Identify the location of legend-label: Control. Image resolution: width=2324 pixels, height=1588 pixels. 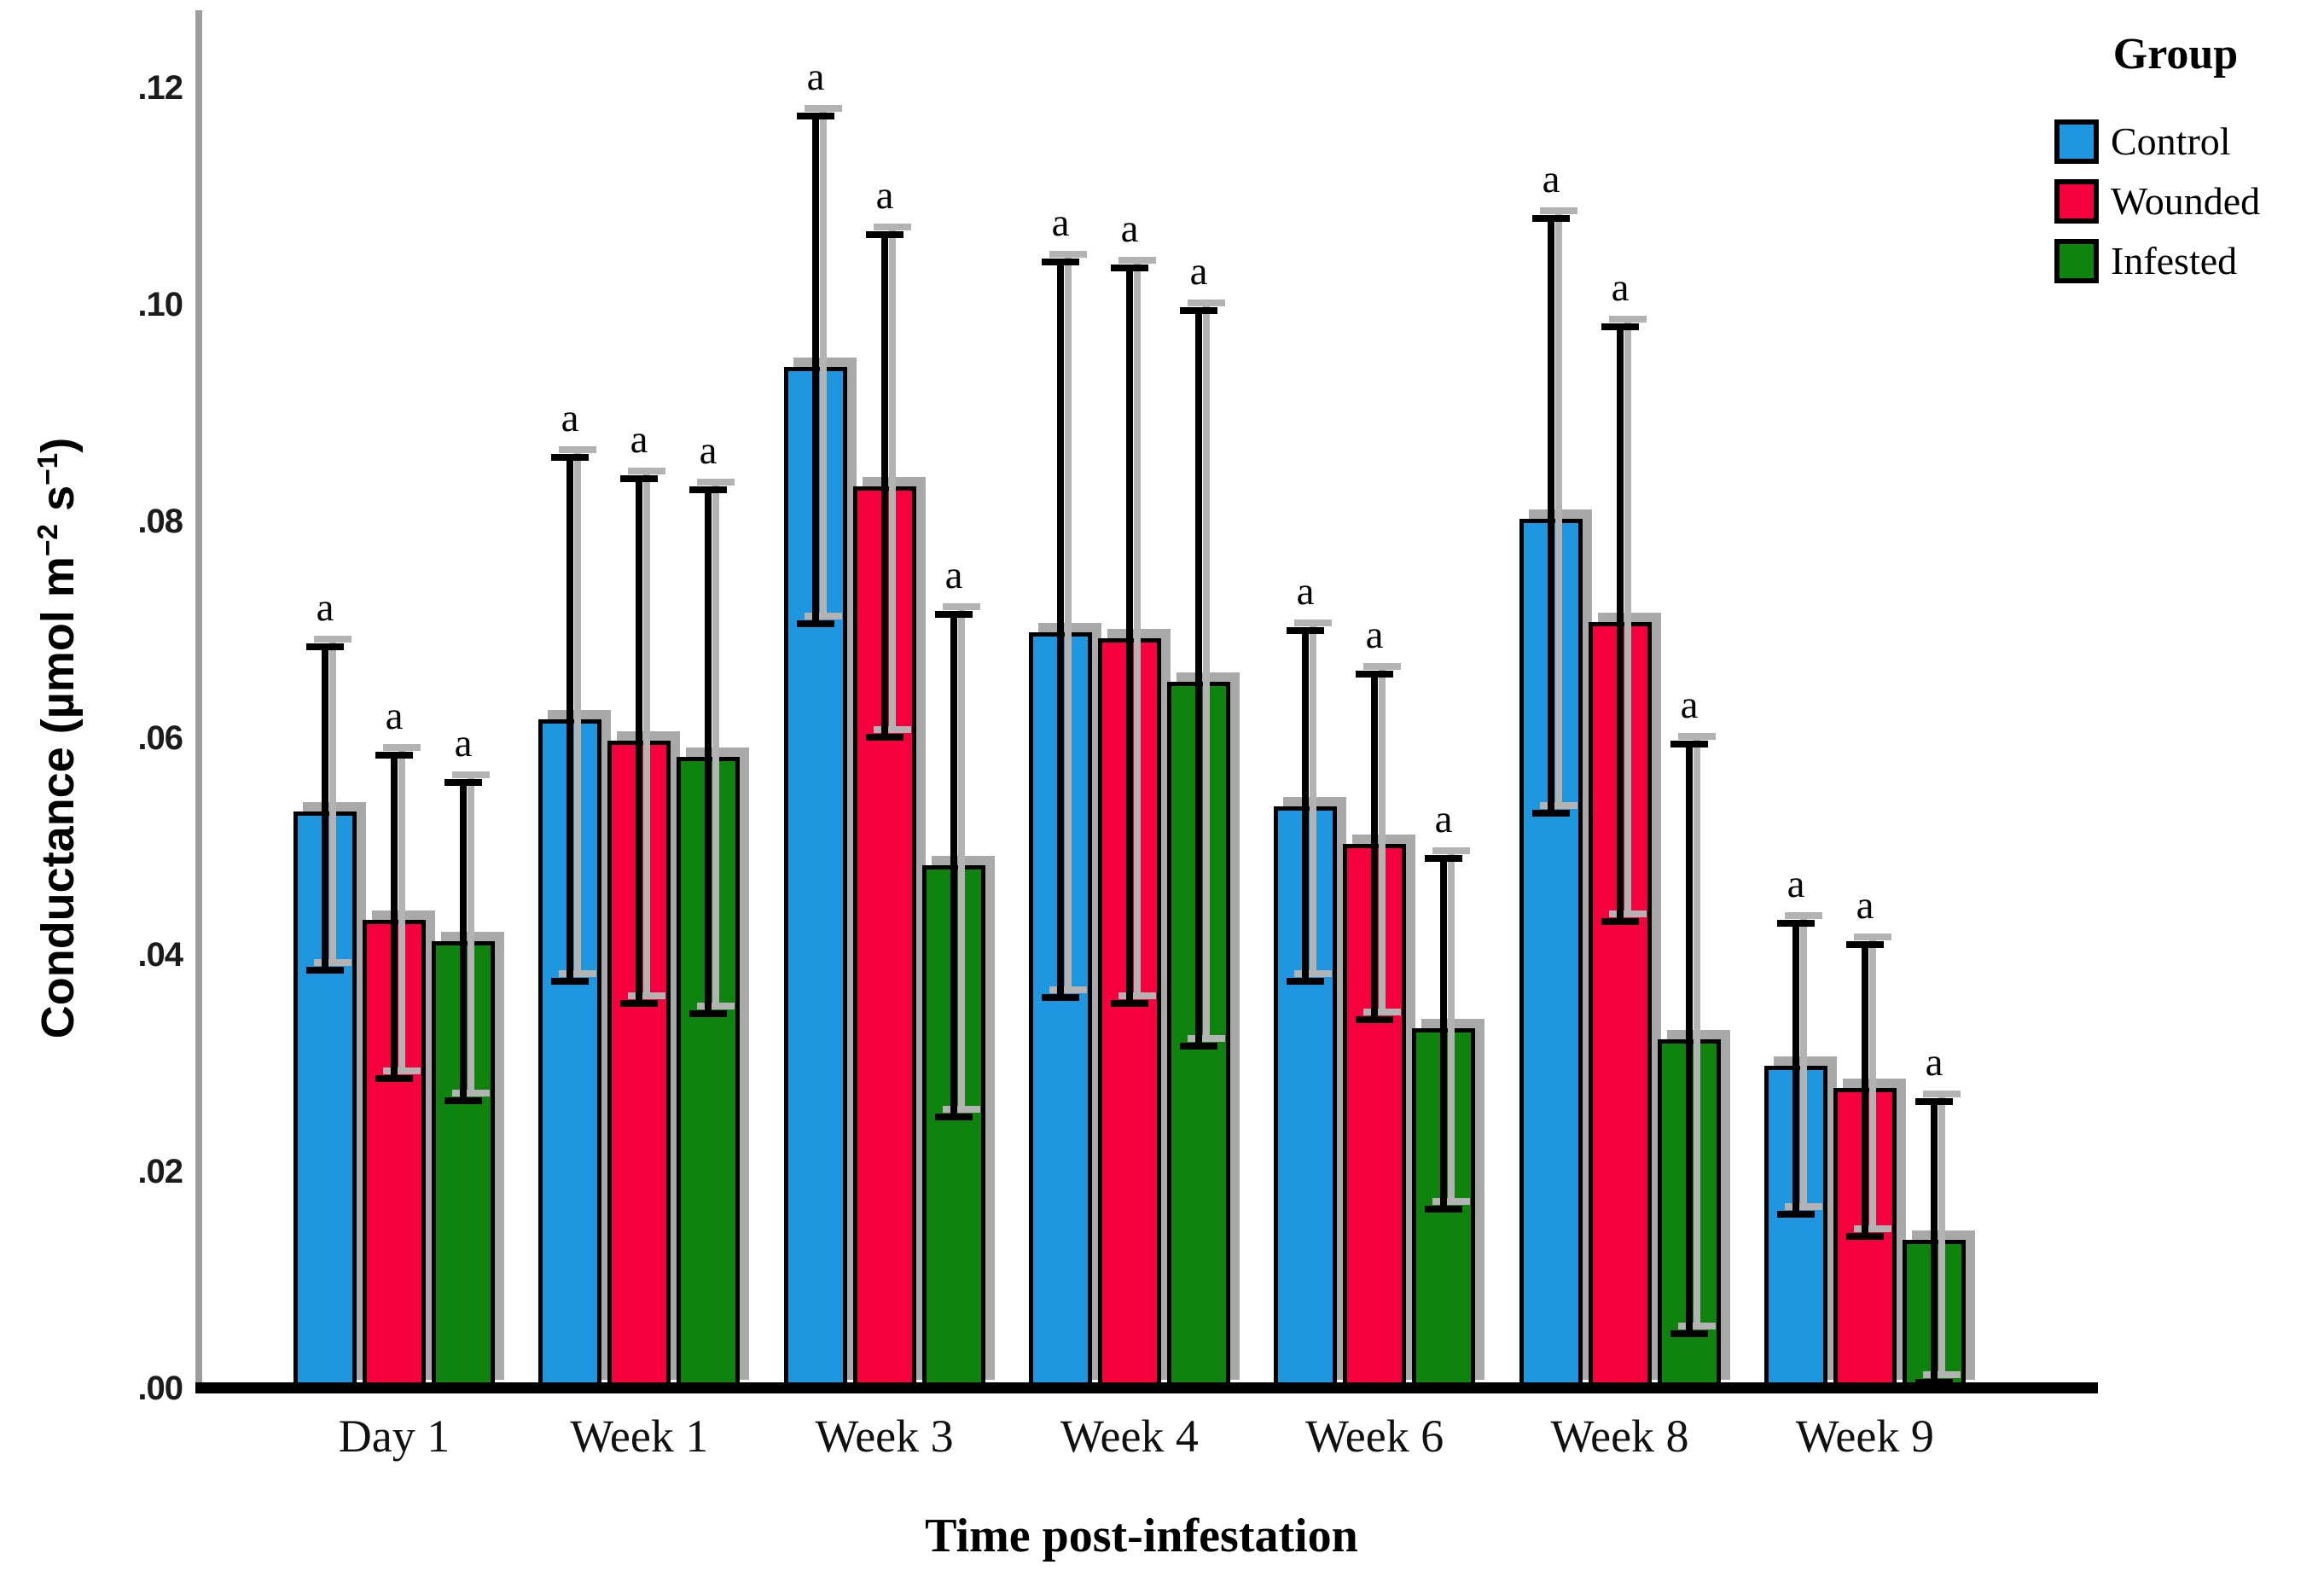
(2171, 141).